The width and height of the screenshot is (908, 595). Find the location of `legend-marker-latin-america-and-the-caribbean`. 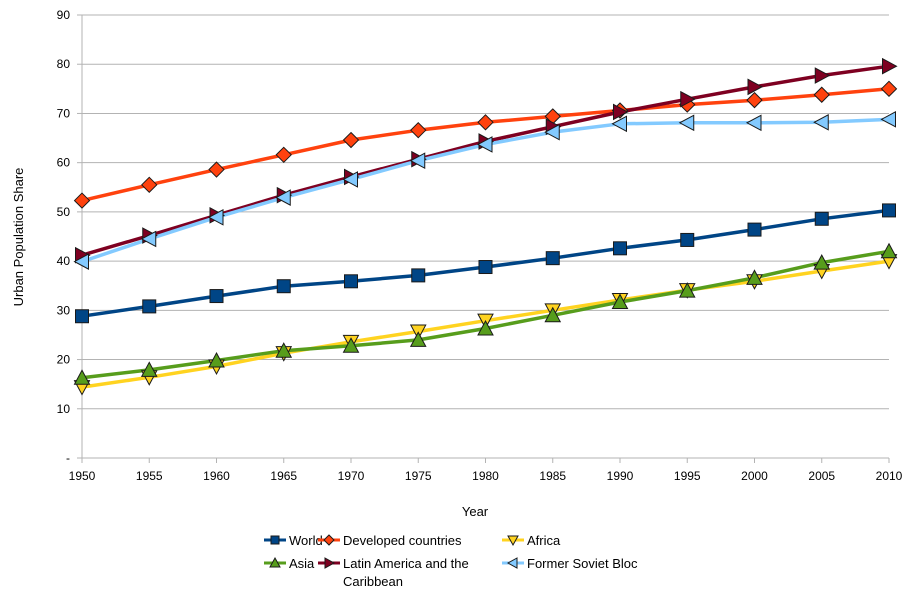

legend-marker-latin-america-and-the-caribbean is located at coordinates (329, 563).